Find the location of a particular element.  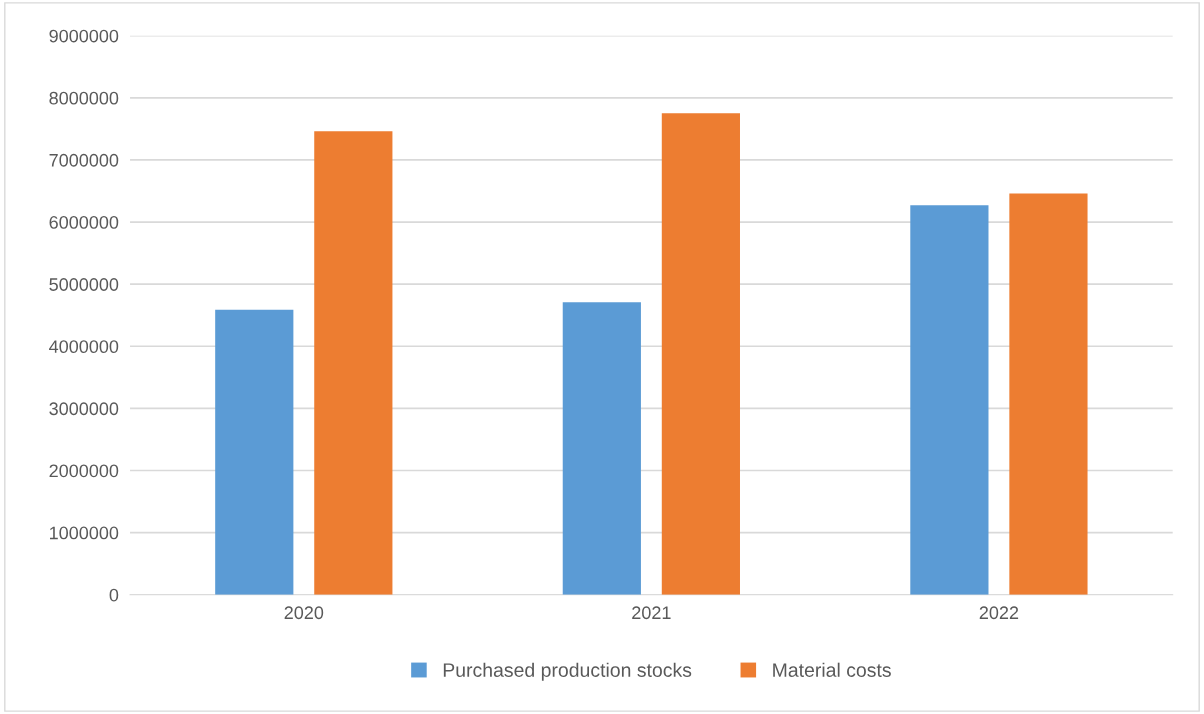

y-tick-label: 5000000 is located at coordinates (84, 284).